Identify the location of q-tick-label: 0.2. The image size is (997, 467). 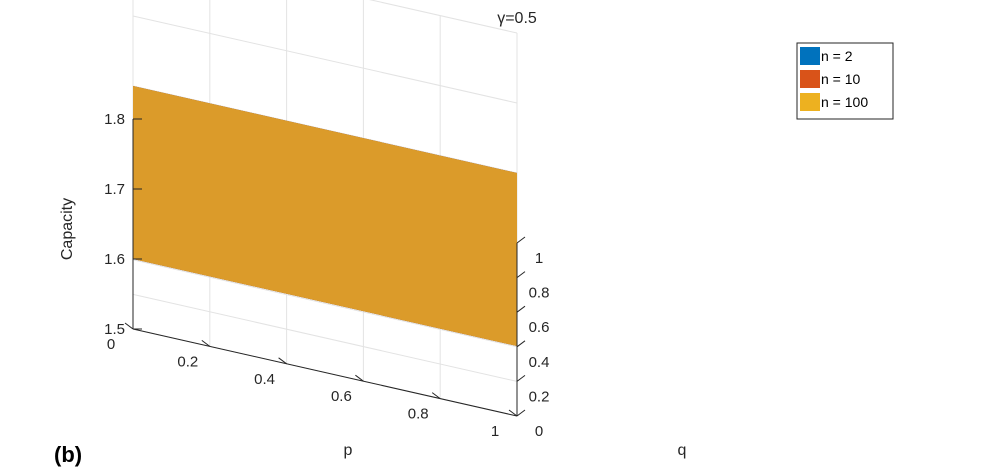
(539, 396).